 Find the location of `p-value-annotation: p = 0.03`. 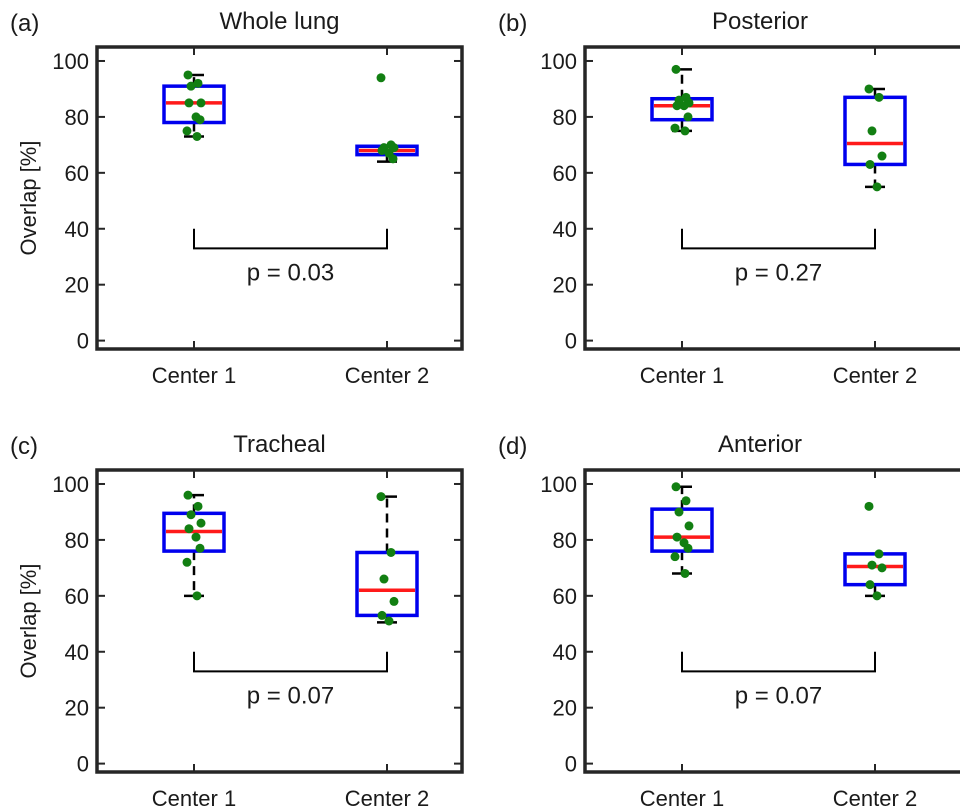

p-value-annotation: p = 0.03 is located at coordinates (290, 272).